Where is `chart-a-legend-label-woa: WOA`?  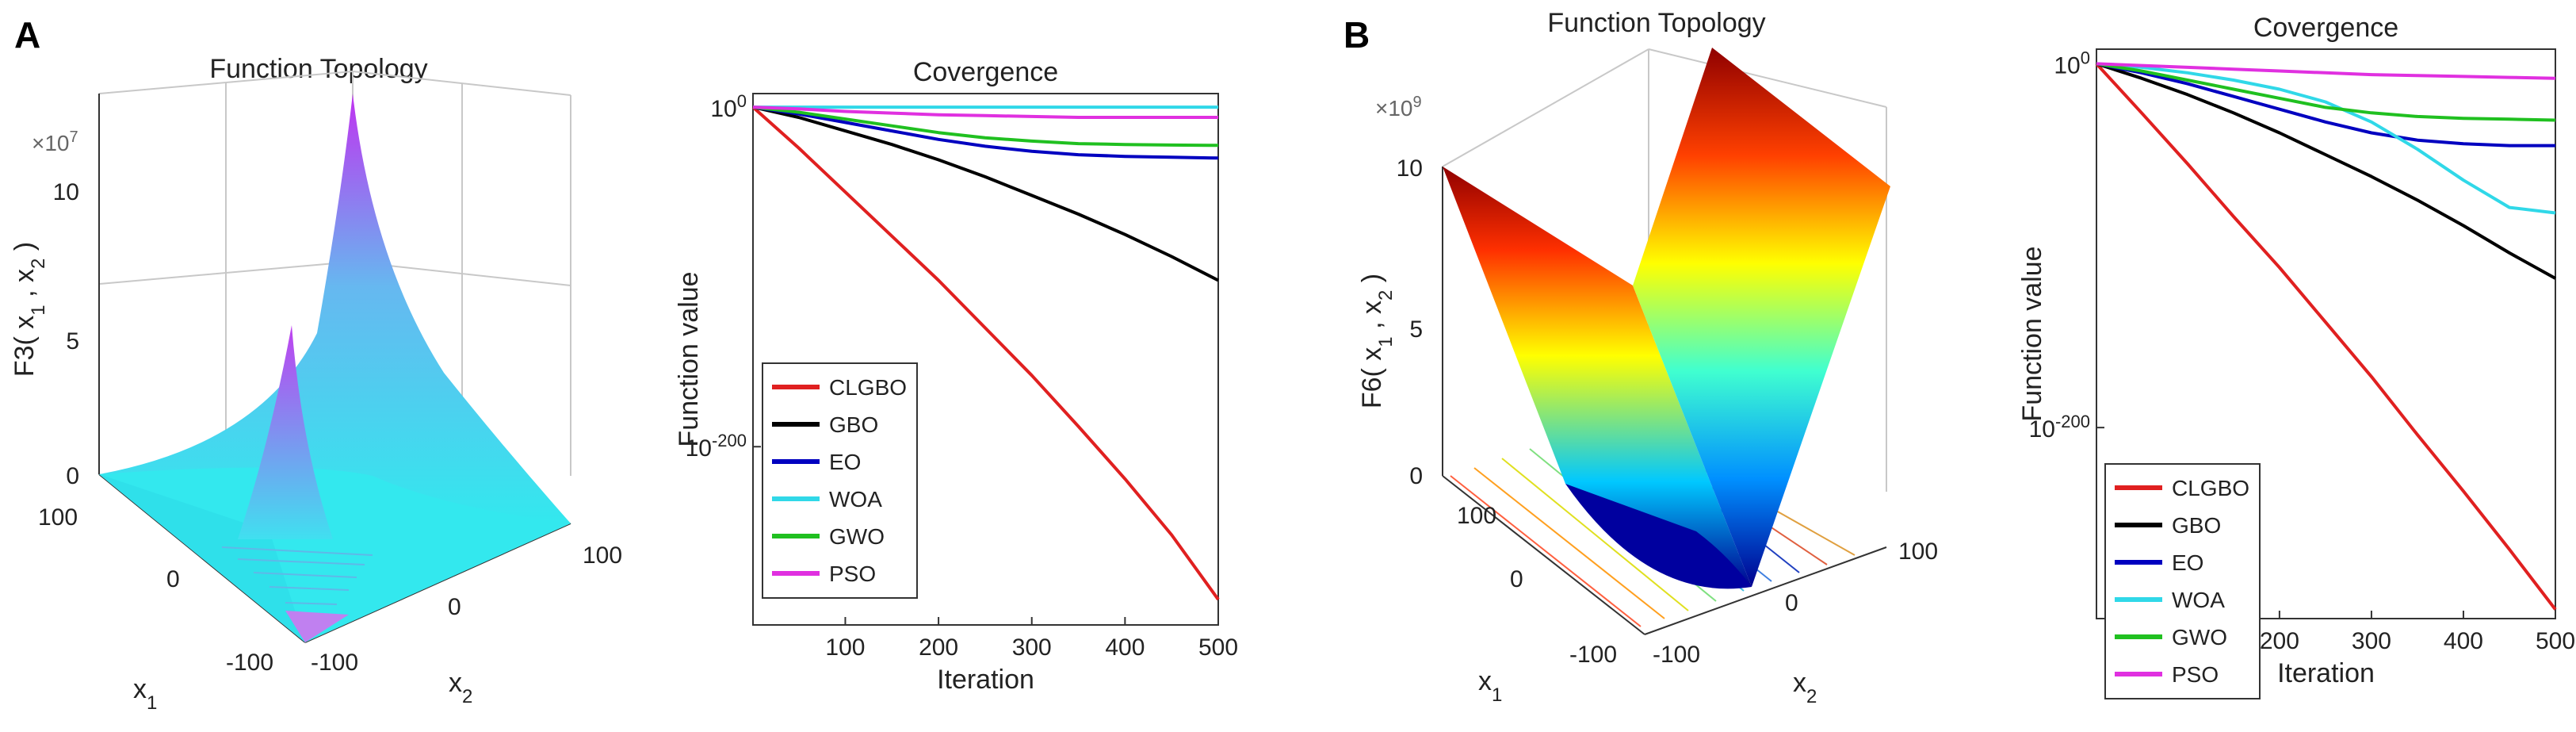
chart-a-legend-label-woa: WOA is located at coordinates (855, 499).